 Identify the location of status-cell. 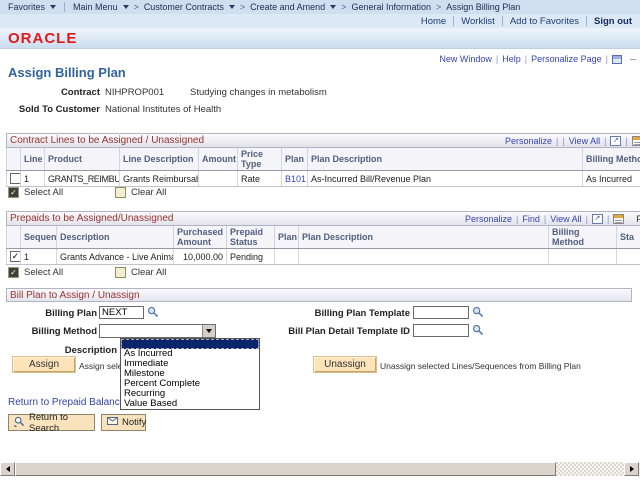
(628, 256).